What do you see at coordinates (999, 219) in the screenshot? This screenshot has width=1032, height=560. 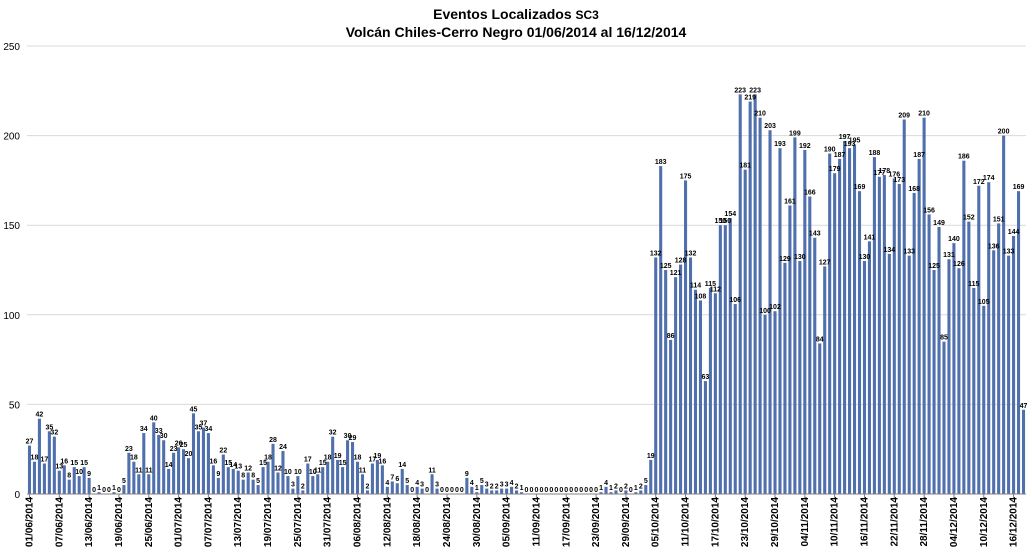 I see `data-label: 151` at bounding box center [999, 219].